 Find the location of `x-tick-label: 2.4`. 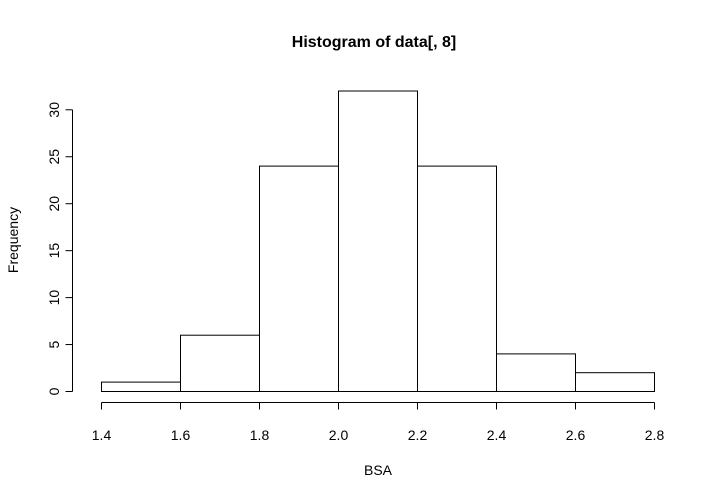

x-tick-label: 2.4 is located at coordinates (497, 435).